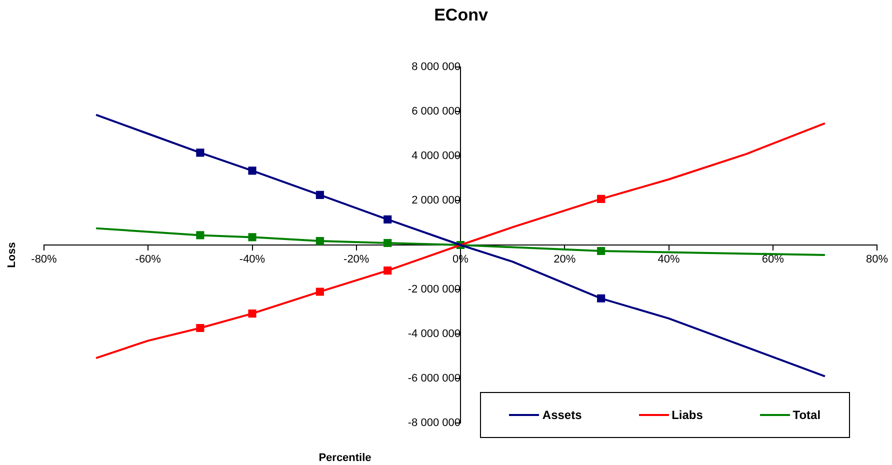  I want to click on y-tick-label: -6 000 000, so click(434, 378).